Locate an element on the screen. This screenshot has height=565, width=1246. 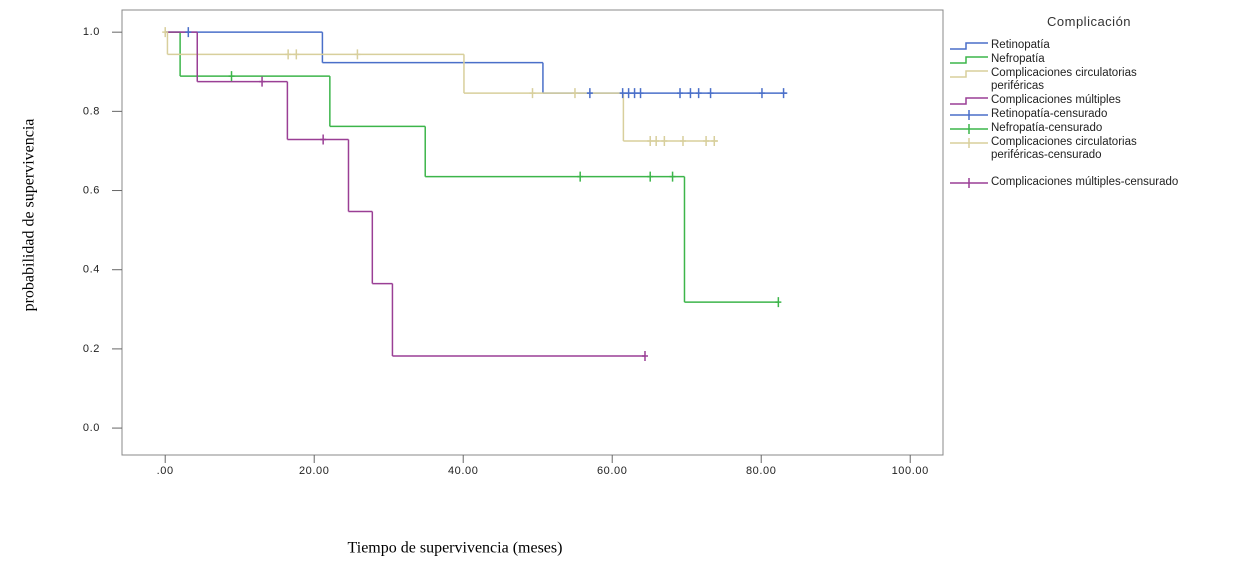
y-tick-label: 0.6 is located at coordinates (91, 190).